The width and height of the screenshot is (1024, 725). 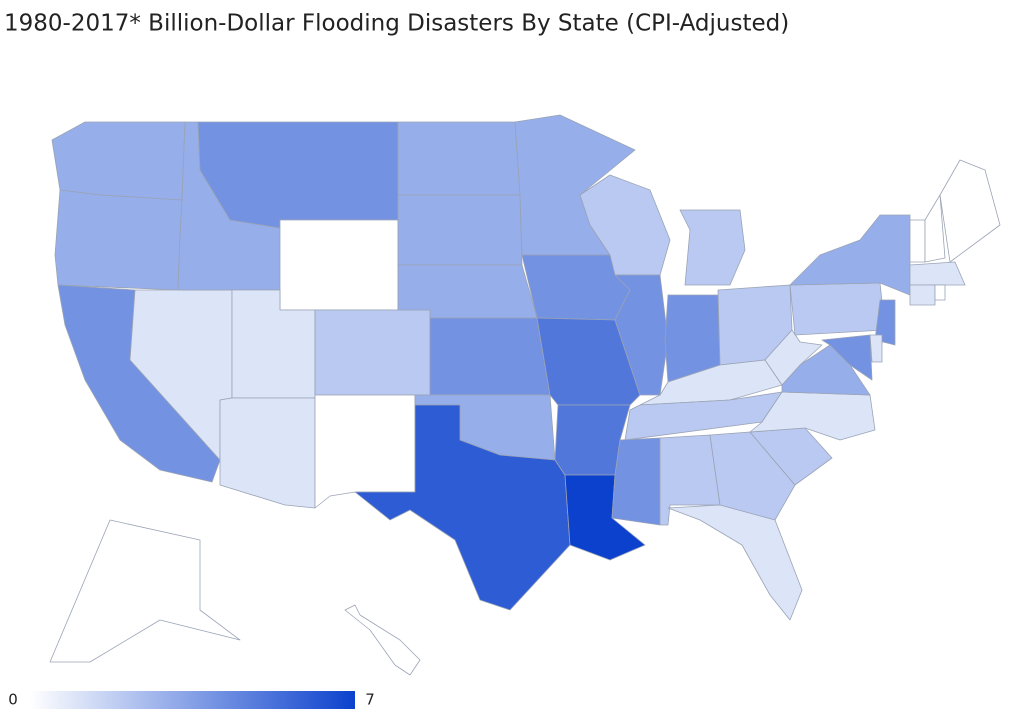 What do you see at coordinates (192, 700) in the screenshot?
I see `colorbar` at bounding box center [192, 700].